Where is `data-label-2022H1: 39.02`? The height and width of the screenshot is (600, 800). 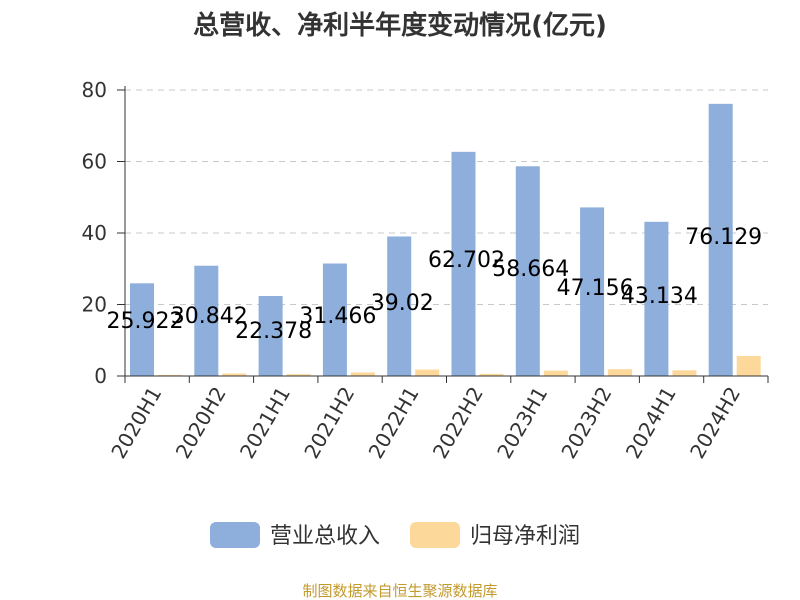 data-label-2022H1: 39.02 is located at coordinates (402, 303).